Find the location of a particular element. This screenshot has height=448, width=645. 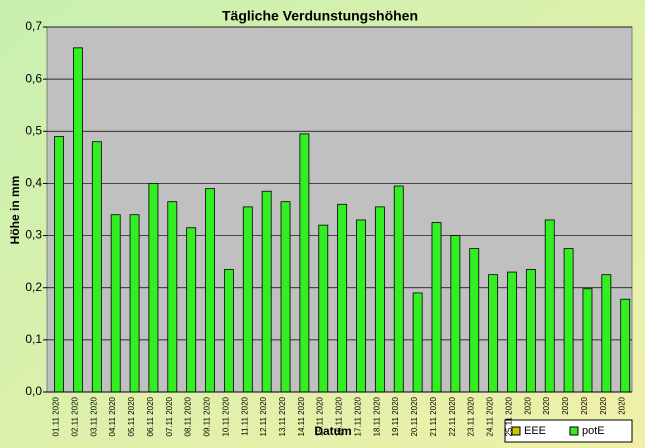

x-tick-label: 09.11 2020 is located at coordinates (207, 416).